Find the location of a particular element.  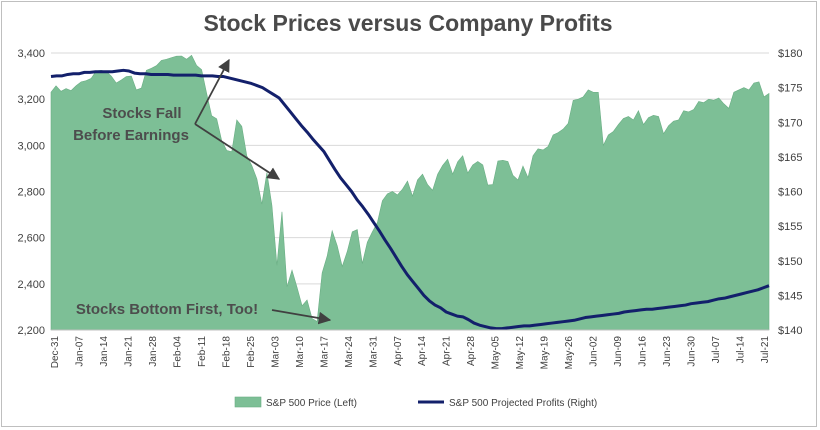

y-right-tick-label: $150 is located at coordinates (790, 262).